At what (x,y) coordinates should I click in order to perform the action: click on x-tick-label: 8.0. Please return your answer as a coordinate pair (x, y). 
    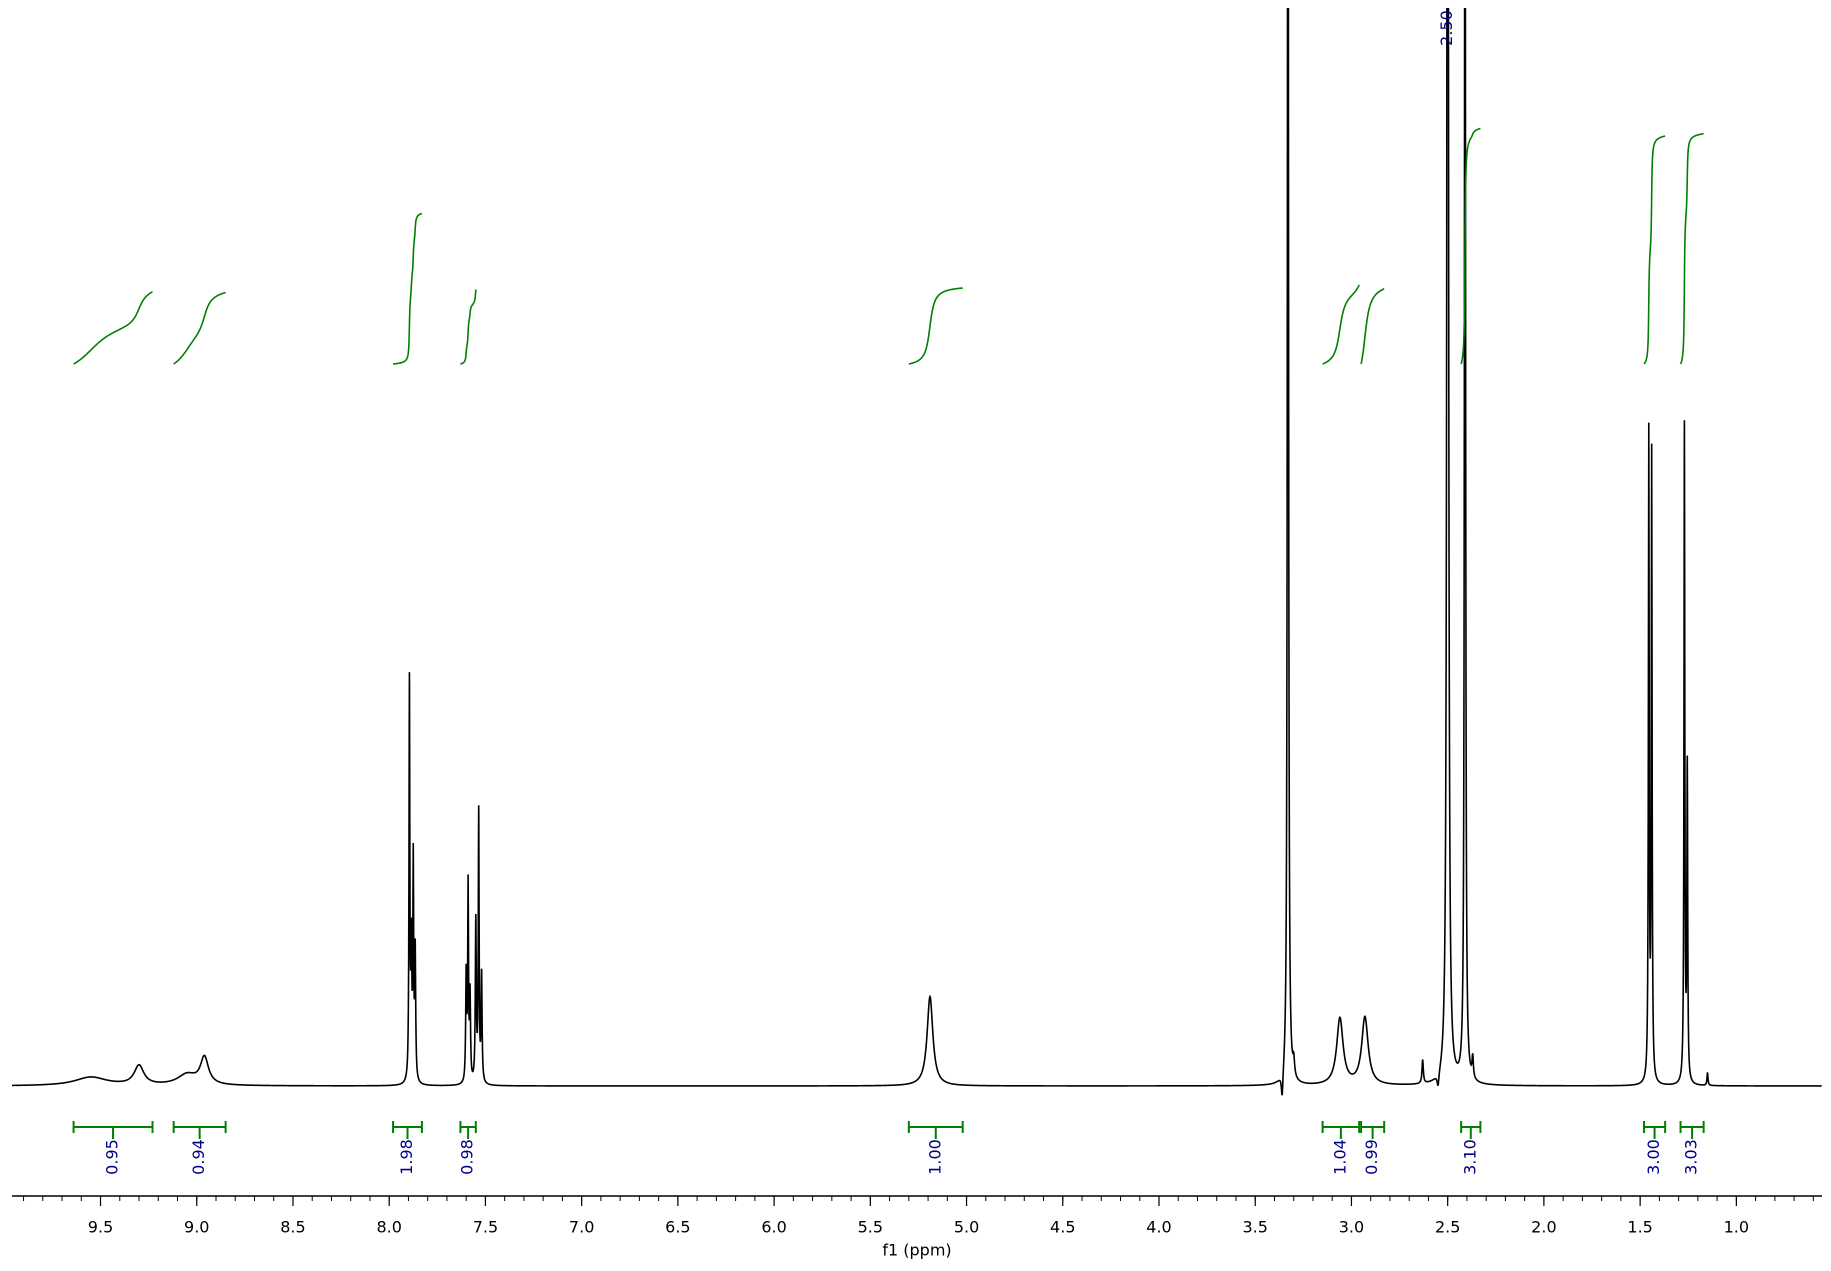
    Looking at the image, I should click on (388, 1227).